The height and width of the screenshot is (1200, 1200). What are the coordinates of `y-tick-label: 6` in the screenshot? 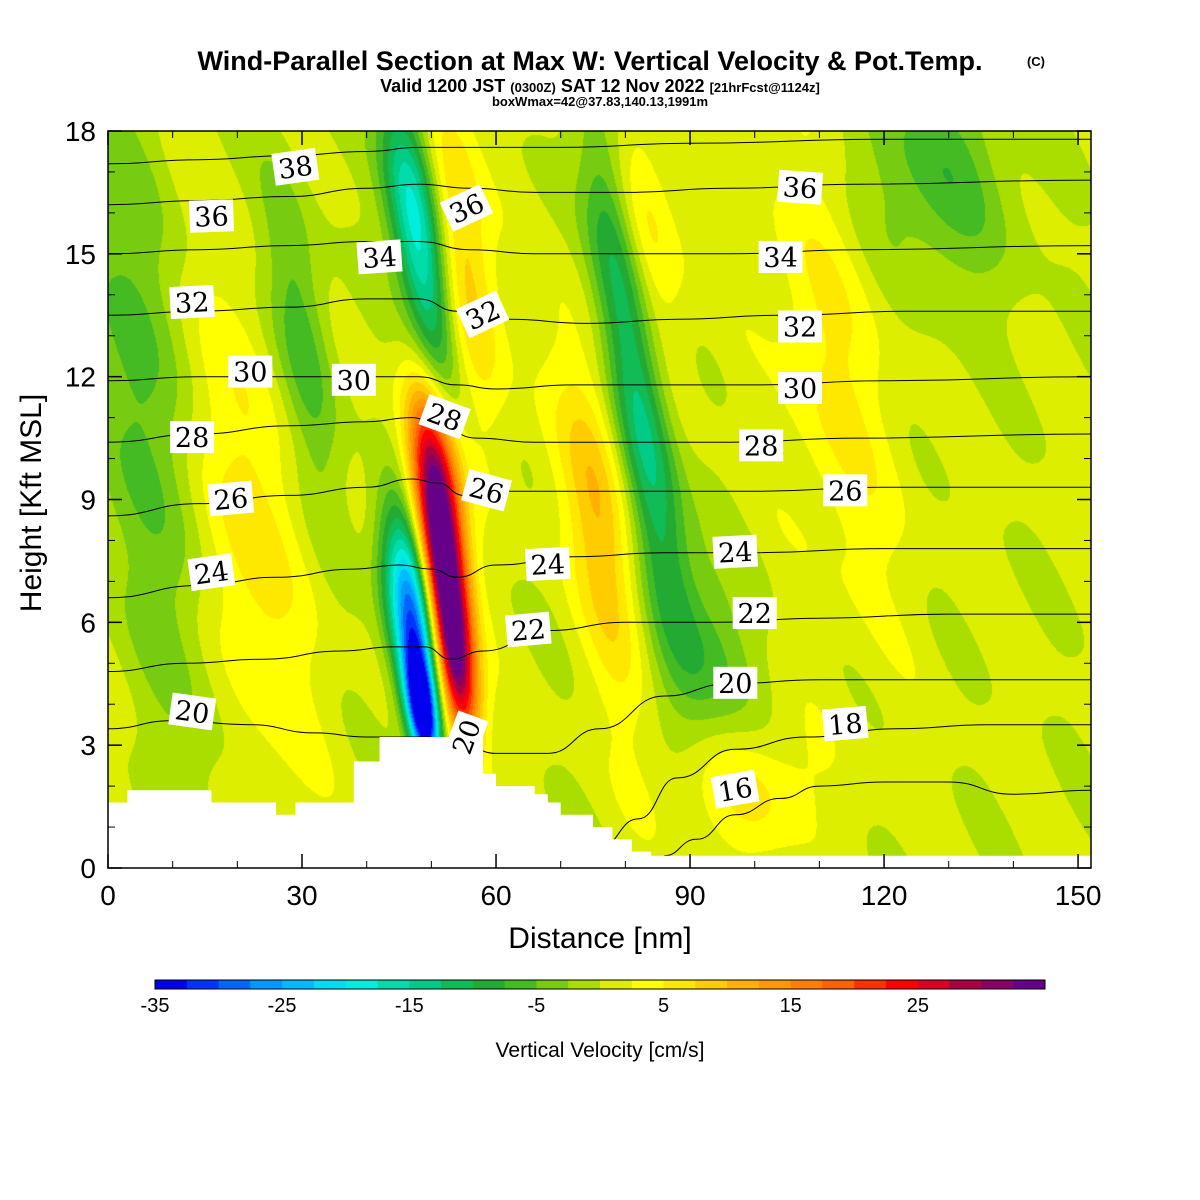 It's located at (88, 622).